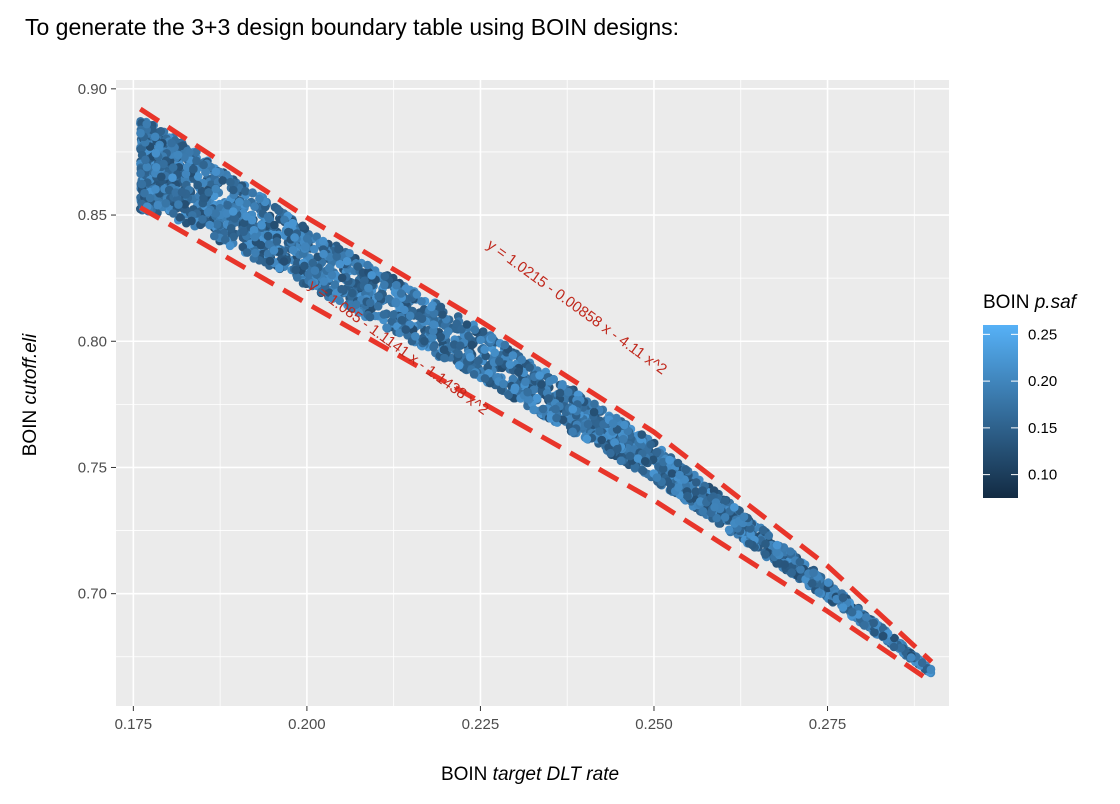  What do you see at coordinates (1042, 381) in the screenshot?
I see `legend-tick-label: 0.20` at bounding box center [1042, 381].